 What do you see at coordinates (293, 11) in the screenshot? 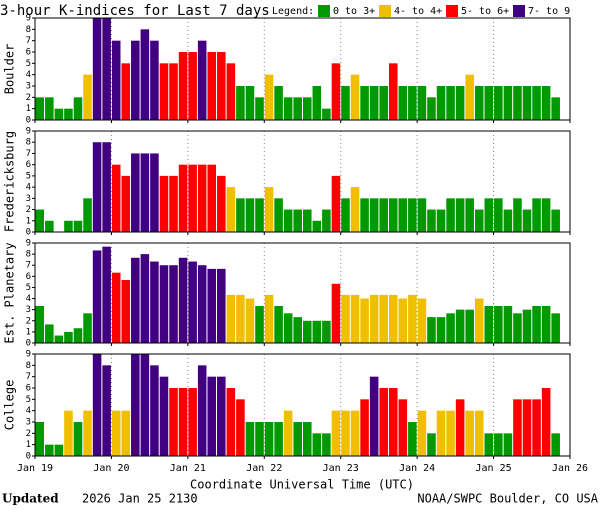
I see `legend-title: Legend:` at bounding box center [293, 11].